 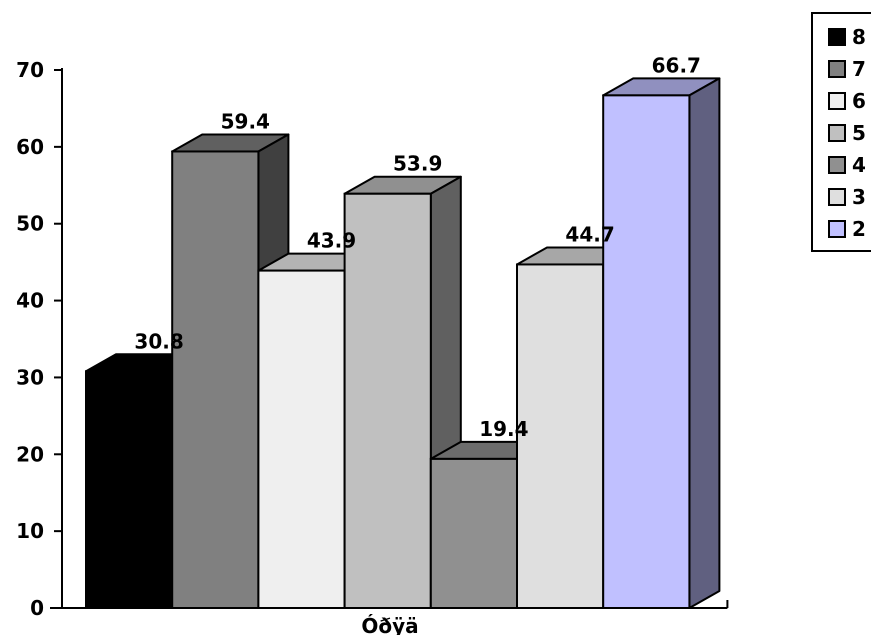 I want to click on legend: 8 7 6 5 4 3 2, so click(x=841, y=132).